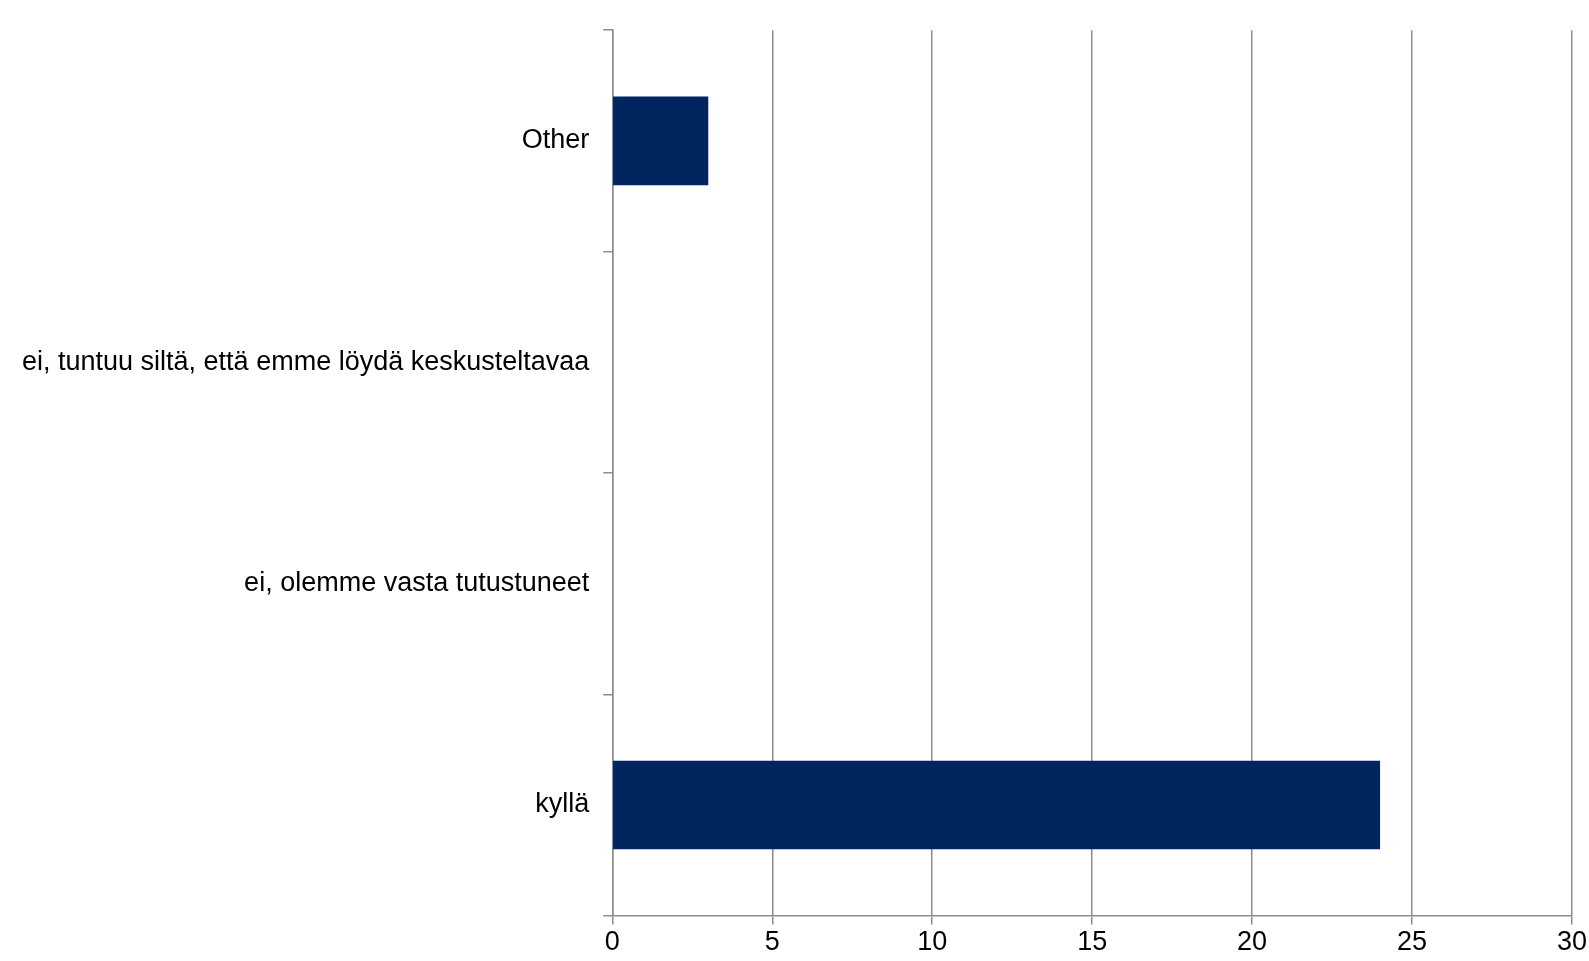 Image resolution: width=1589 pixels, height=961 pixels. What do you see at coordinates (555, 139) in the screenshot?
I see `y-tick-label: Other` at bounding box center [555, 139].